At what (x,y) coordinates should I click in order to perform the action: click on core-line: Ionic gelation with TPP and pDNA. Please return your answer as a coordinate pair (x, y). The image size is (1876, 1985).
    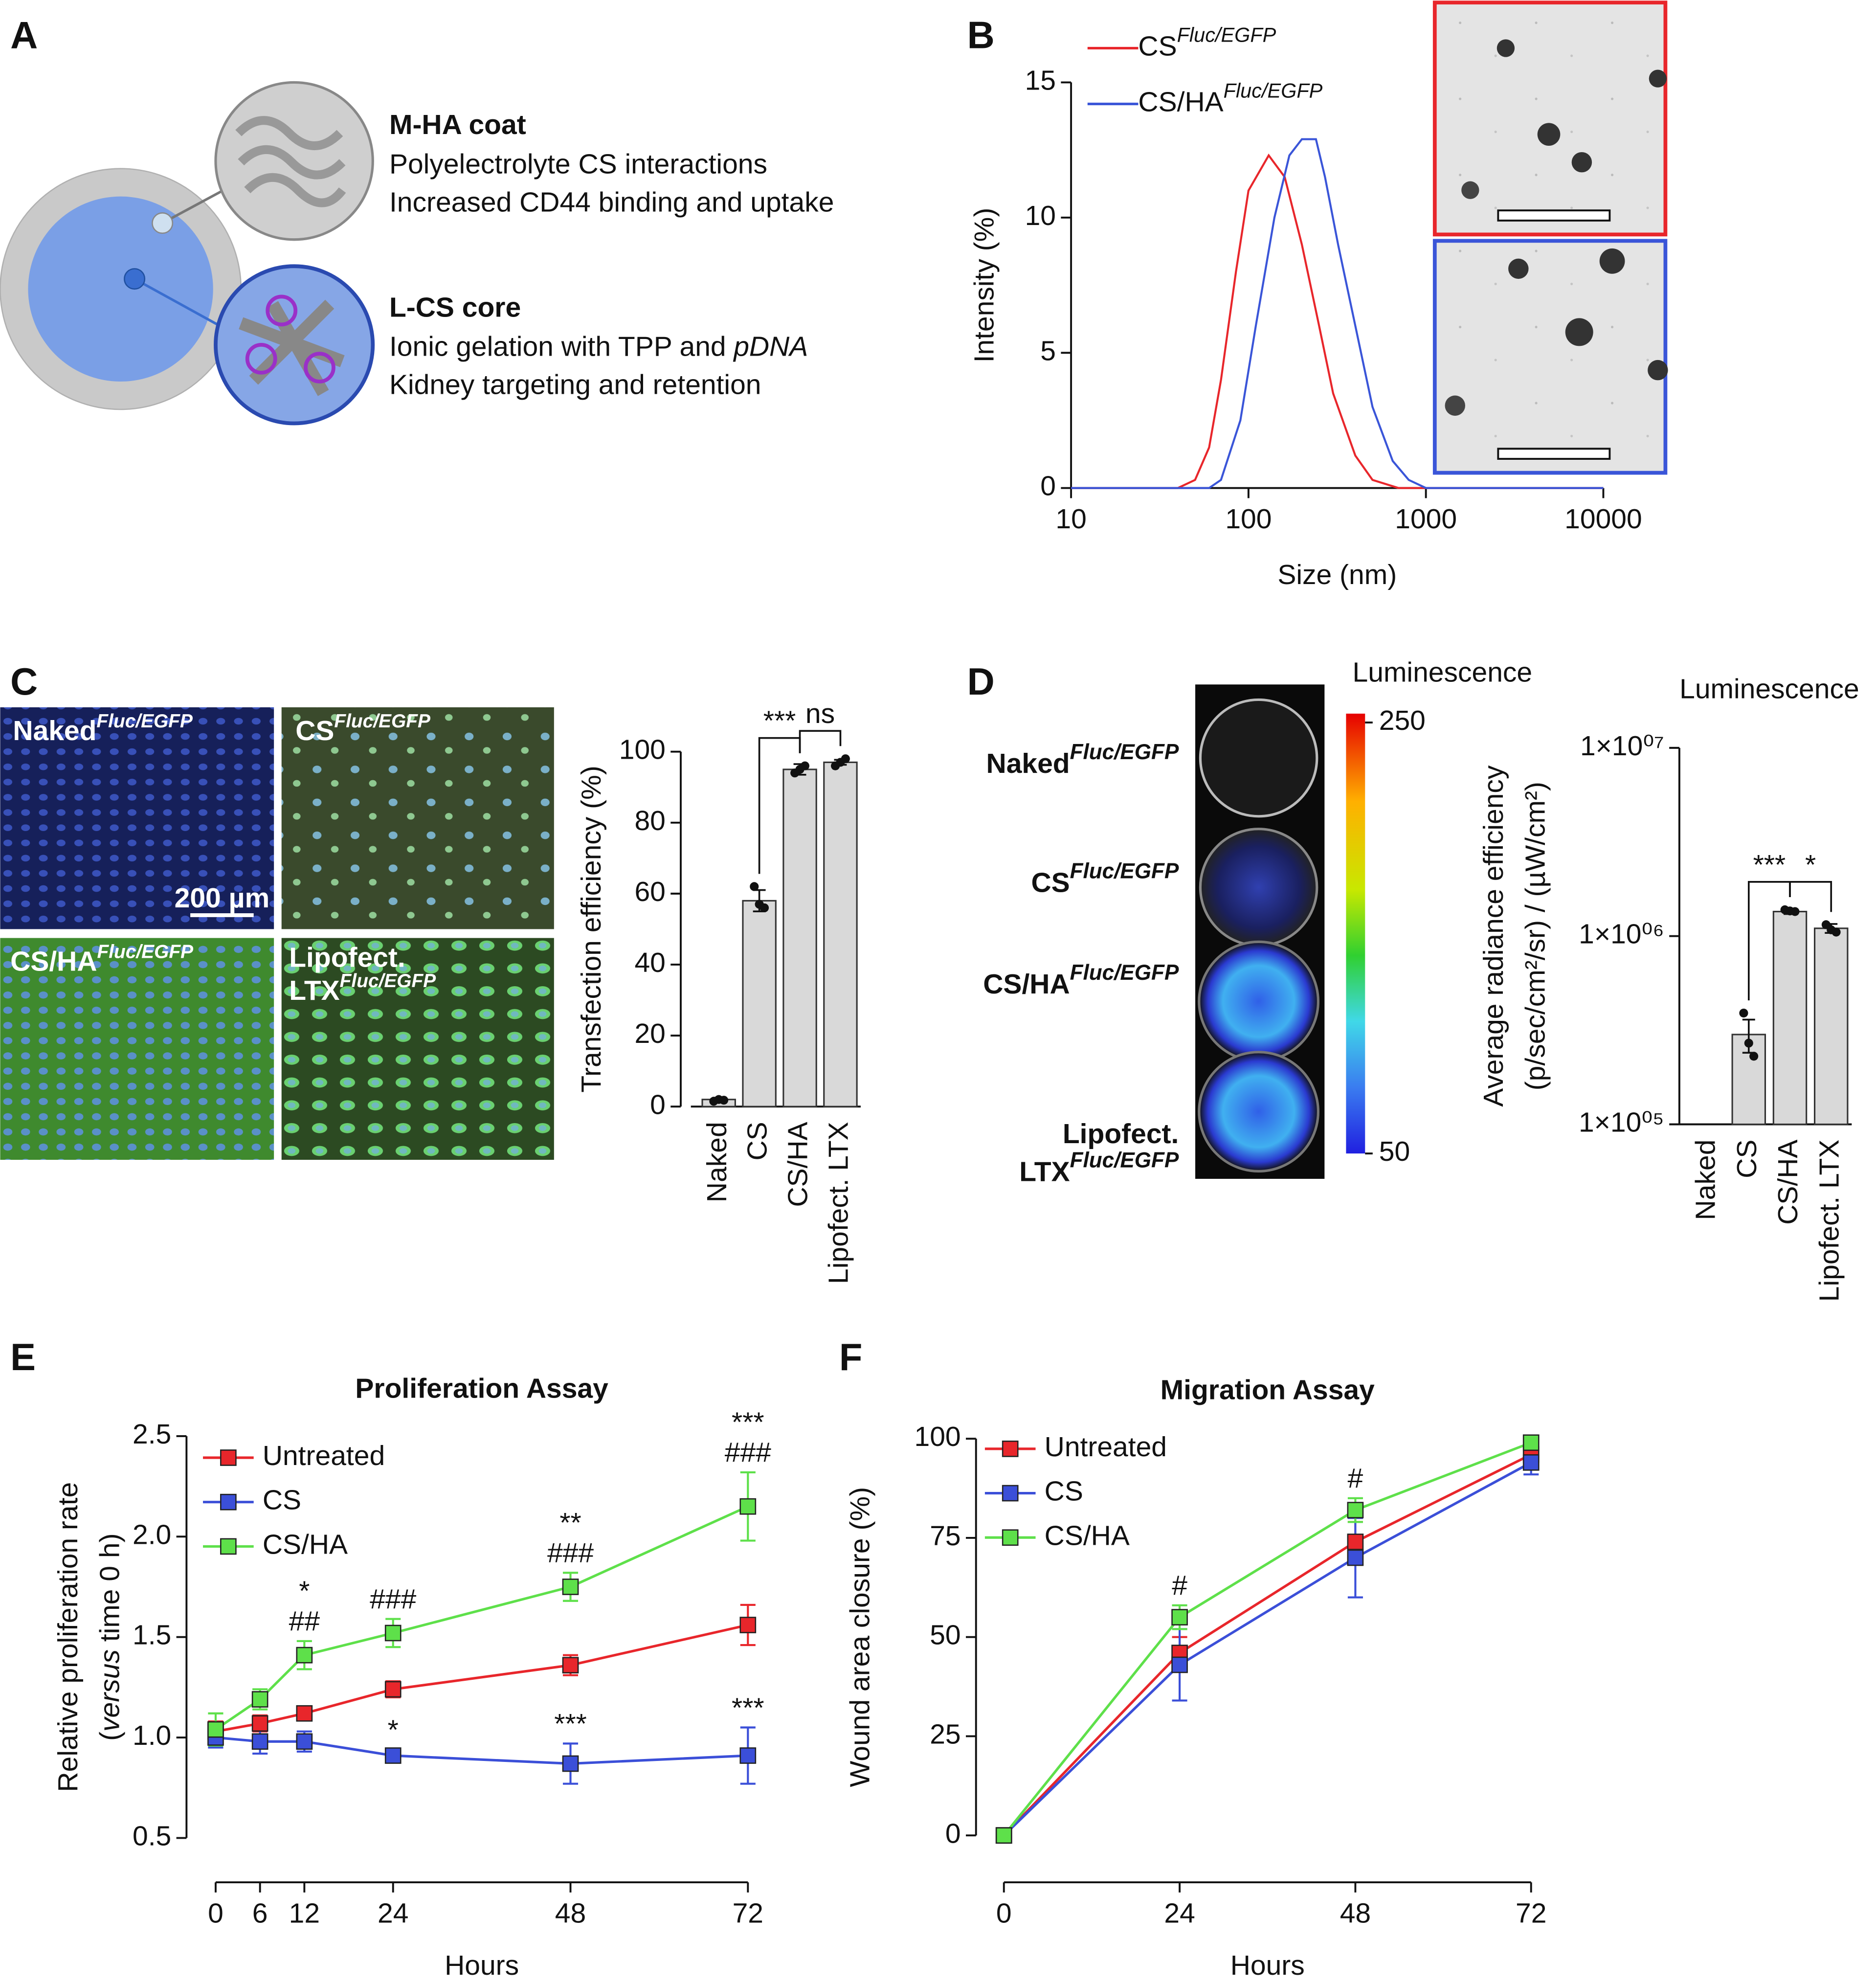
    Looking at the image, I should click on (598, 346).